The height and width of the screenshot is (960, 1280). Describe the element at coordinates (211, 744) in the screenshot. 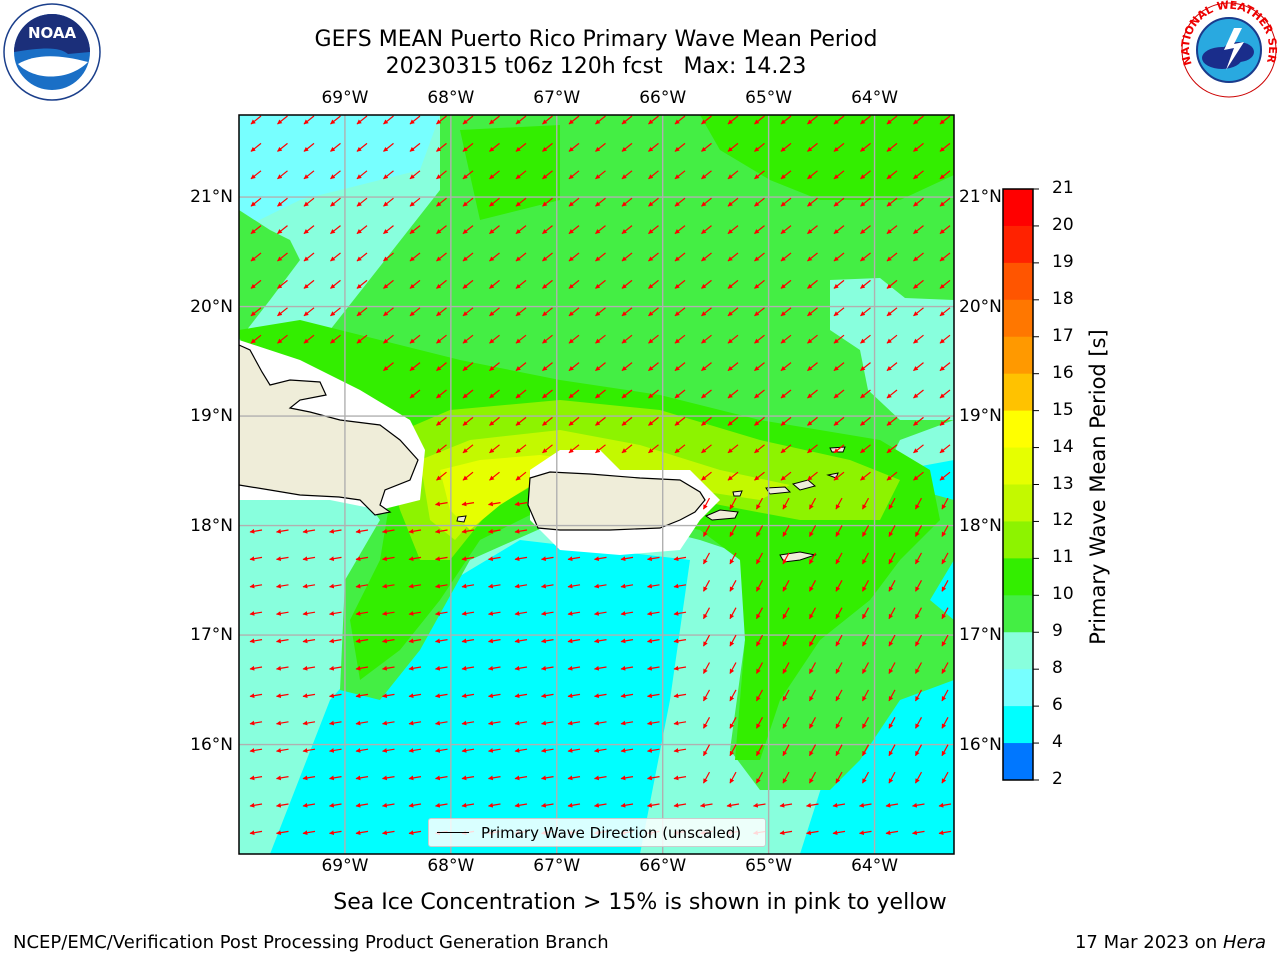

I see `lat-tick-label: 16°N` at that location.